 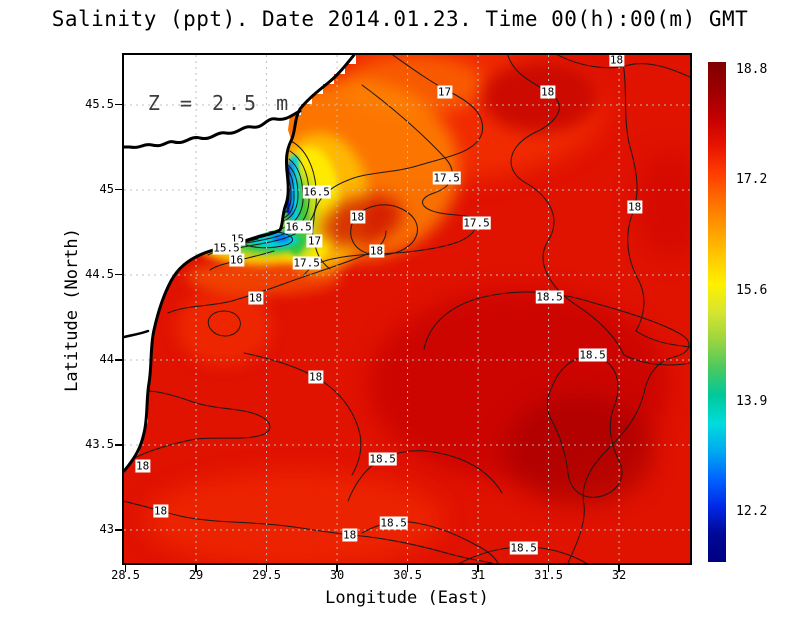 I want to click on x-tick-label: 30.5, so click(x=408, y=575).